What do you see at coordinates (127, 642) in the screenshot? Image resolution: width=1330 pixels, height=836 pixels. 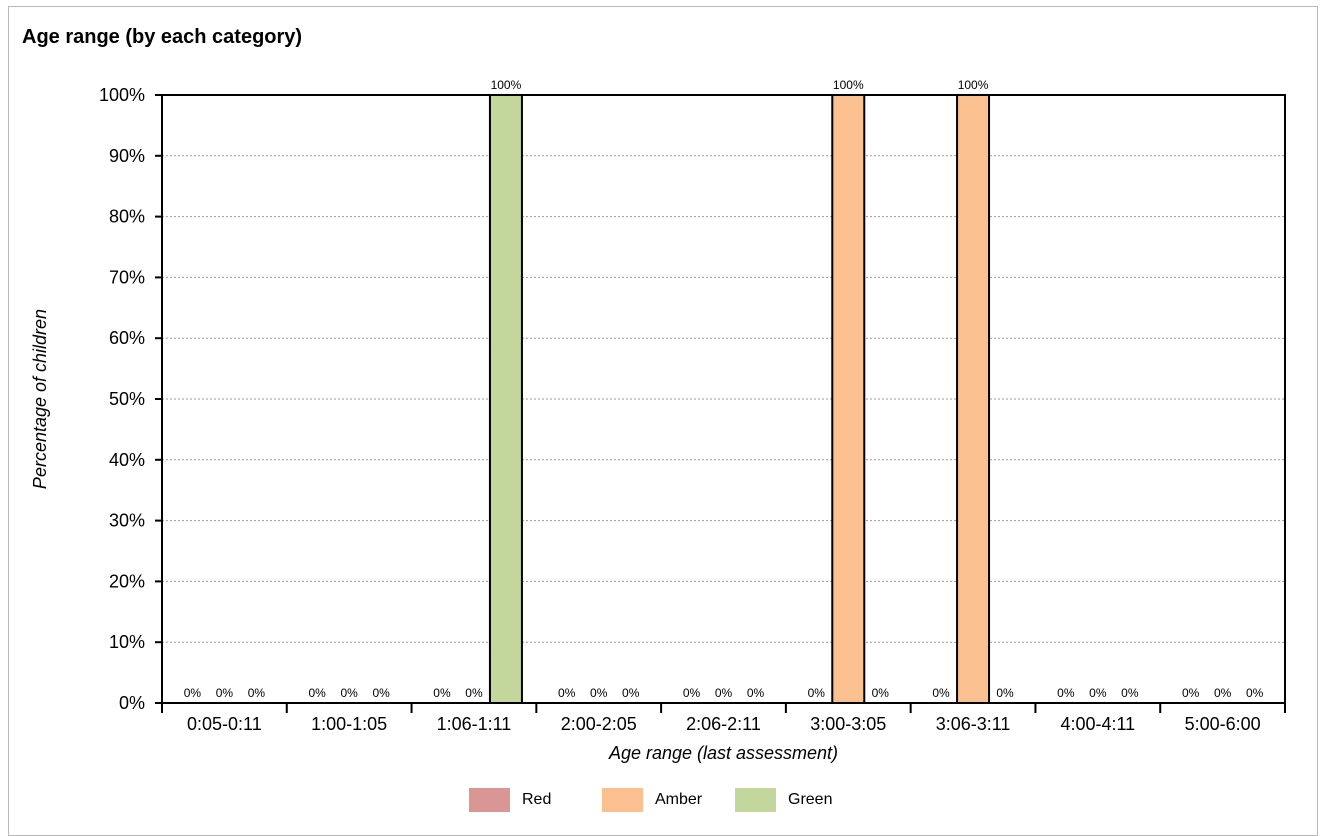 I see `y-tick-label: 10%` at bounding box center [127, 642].